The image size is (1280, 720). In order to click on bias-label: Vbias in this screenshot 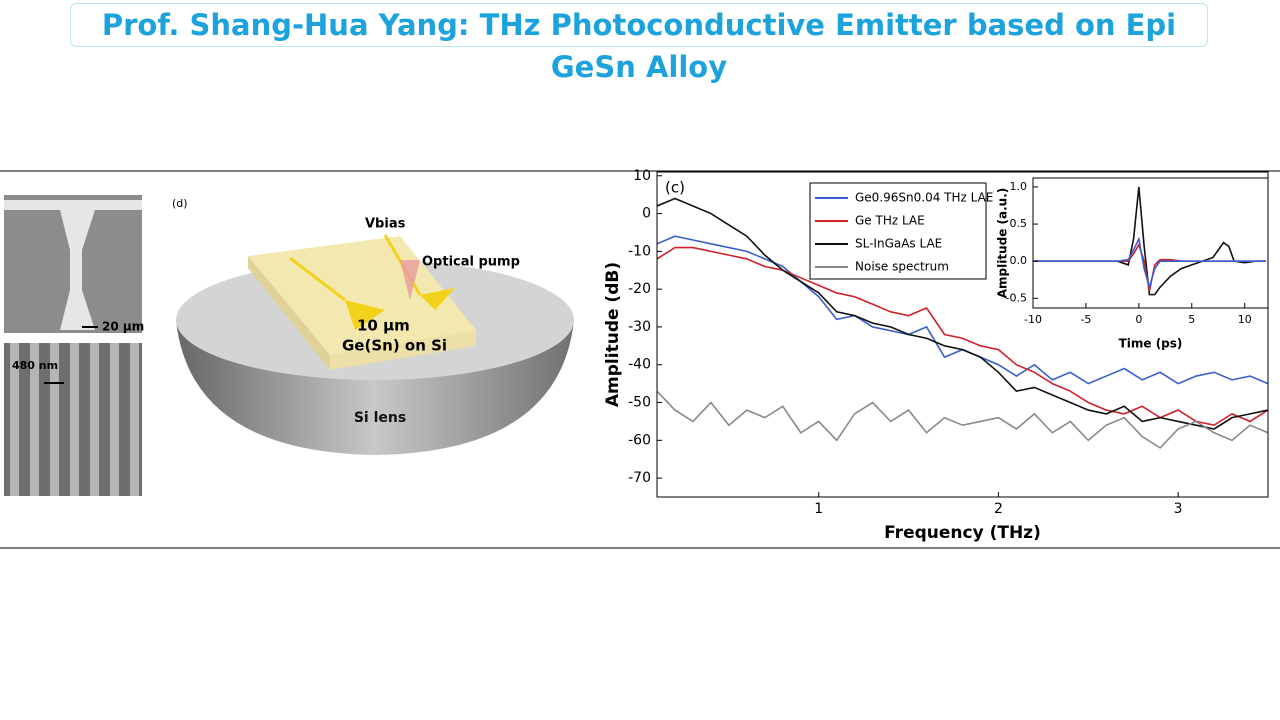, I will do `click(385, 224)`.